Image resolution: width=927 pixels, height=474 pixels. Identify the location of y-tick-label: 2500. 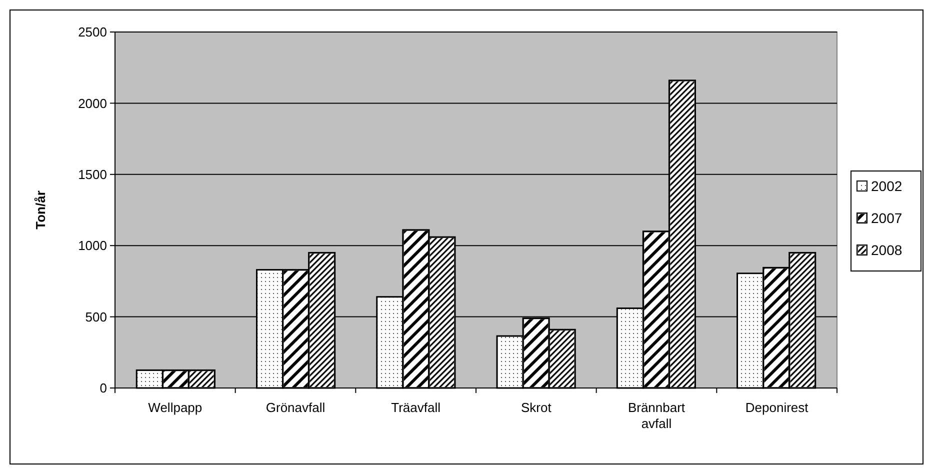
(92, 32).